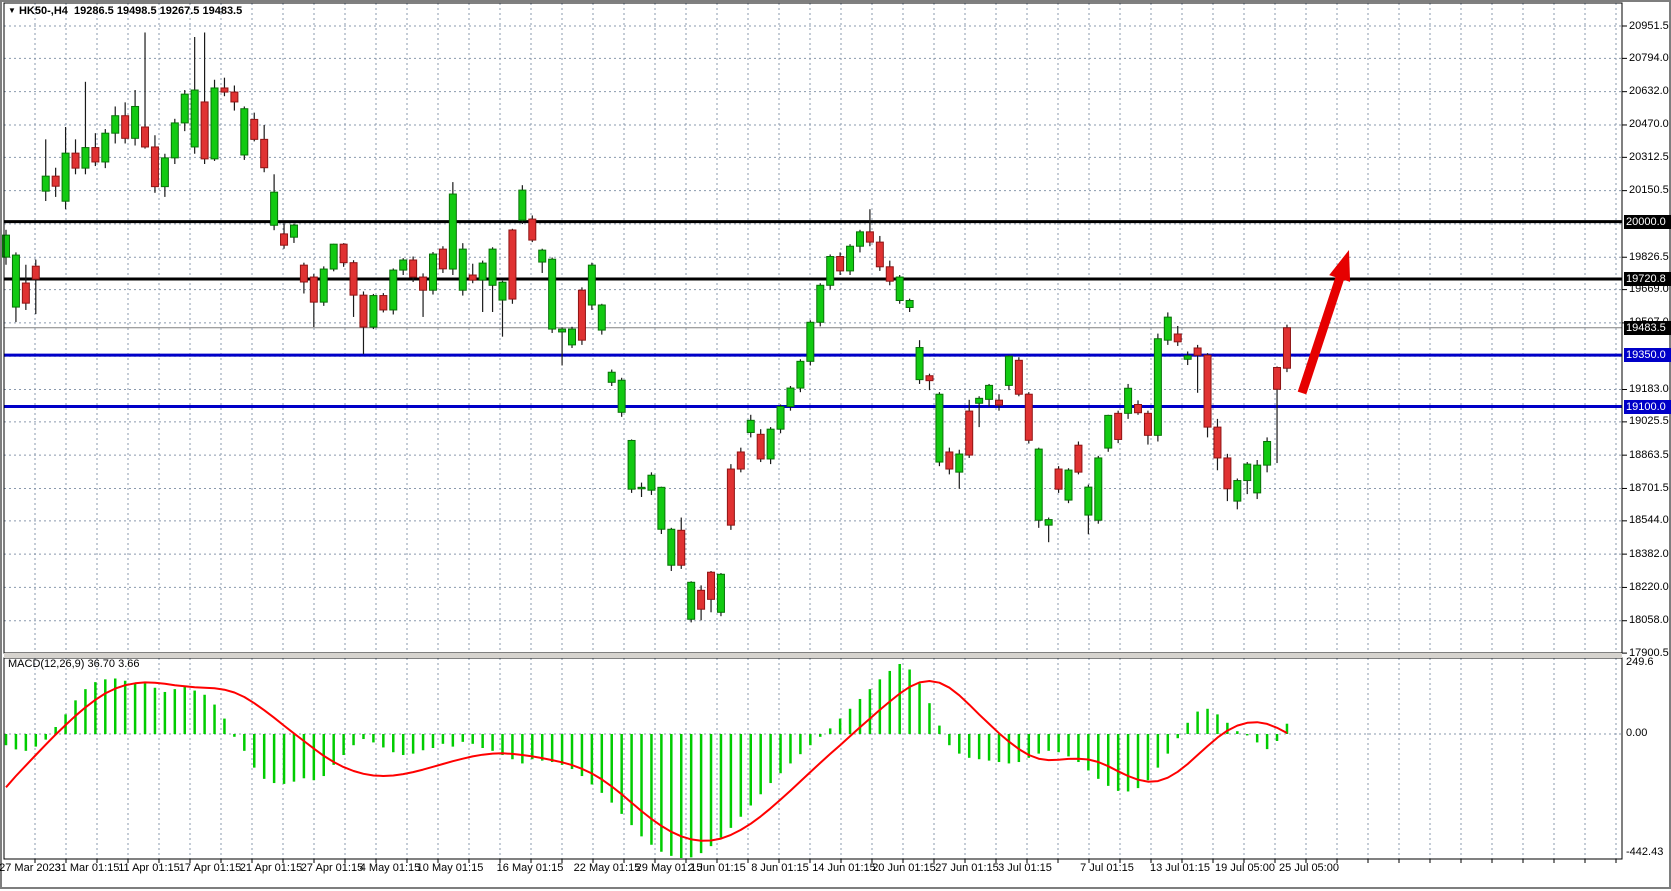  Describe the element at coordinates (149, 868) in the screenshot. I see `date-tick-label: 11 Apr 01:15` at that location.